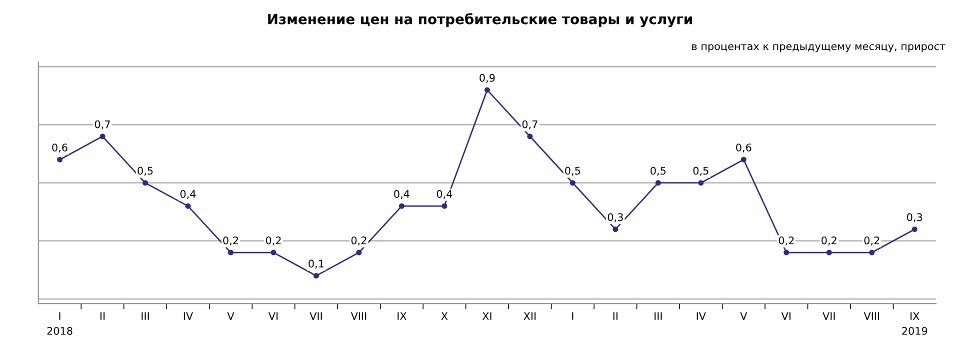 The width and height of the screenshot is (960, 345). I want to click on x-tick-label: I 2018, so click(59, 323).